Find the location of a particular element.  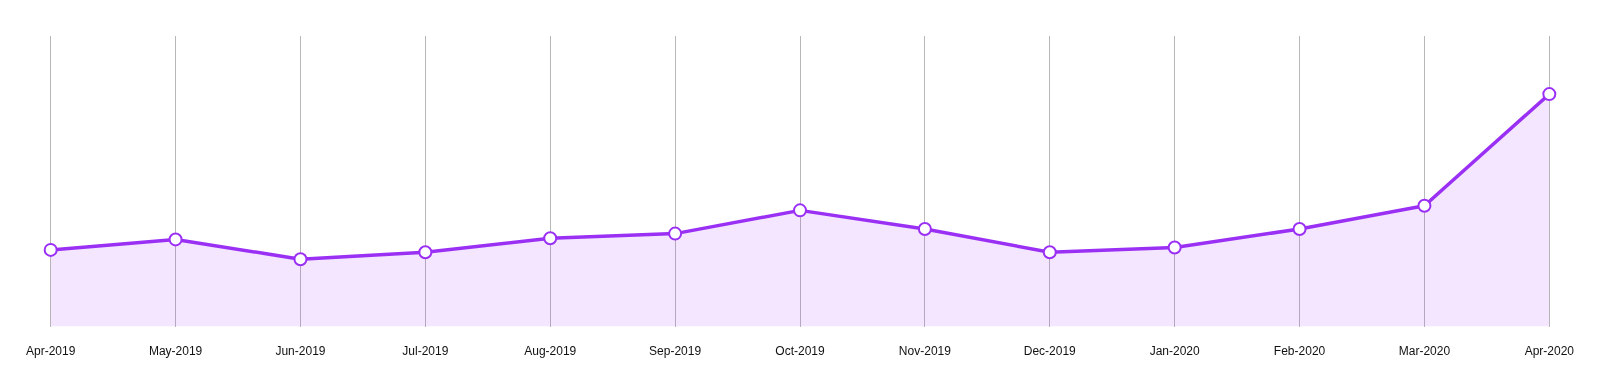

x-tick-label: Mar-2020 is located at coordinates (1424, 351).